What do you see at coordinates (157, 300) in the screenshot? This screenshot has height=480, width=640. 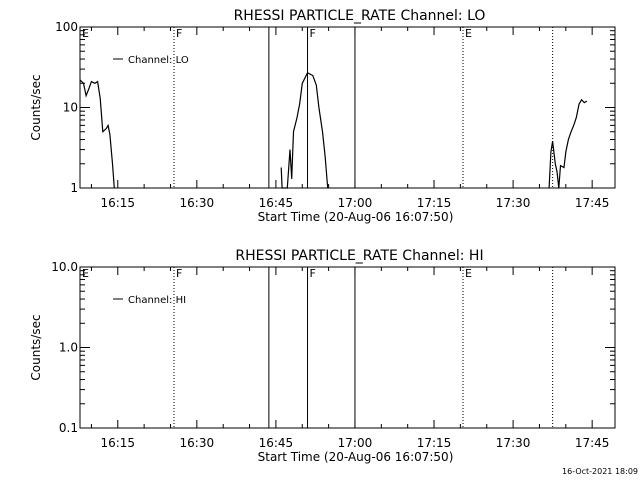 I see `legend-label: Channel: HI` at bounding box center [157, 300].